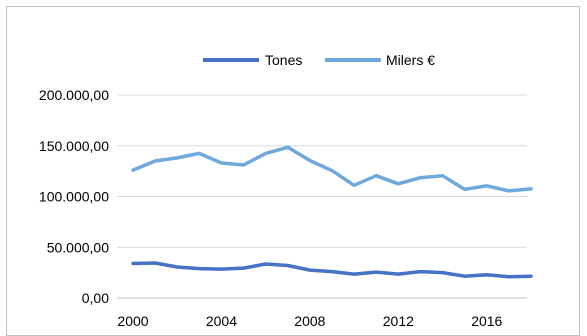 This screenshot has height=336, width=587. Describe the element at coordinates (74, 95) in the screenshot. I see `y-tick-label: 200.000,00` at that location.